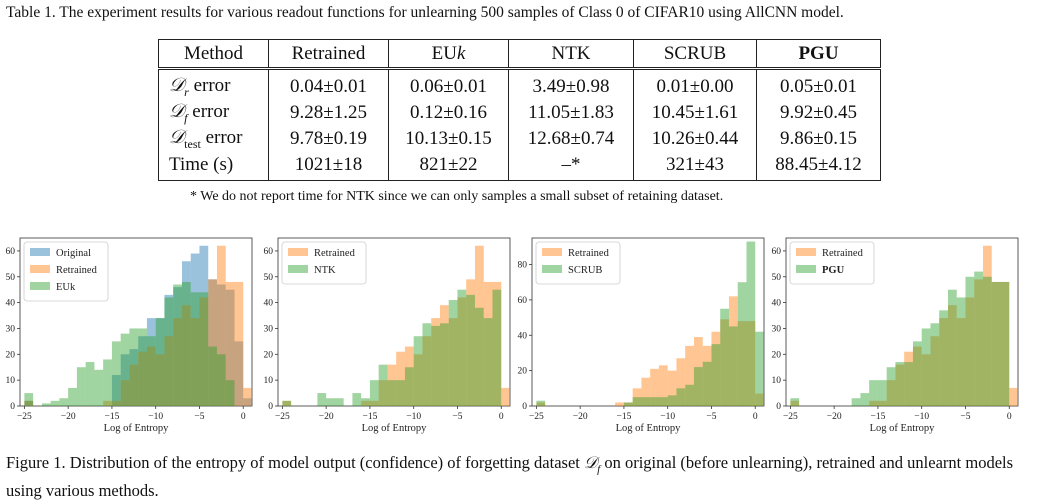  Describe the element at coordinates (448, 113) in the screenshot. I see `table-cell: 0.12±0.16` at that location.